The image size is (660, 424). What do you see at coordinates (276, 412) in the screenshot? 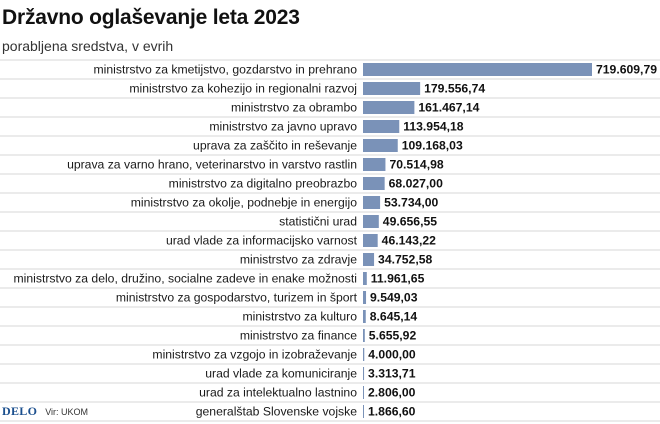
I see `category-label: generalštab Slovenske vojske` at bounding box center [276, 412].